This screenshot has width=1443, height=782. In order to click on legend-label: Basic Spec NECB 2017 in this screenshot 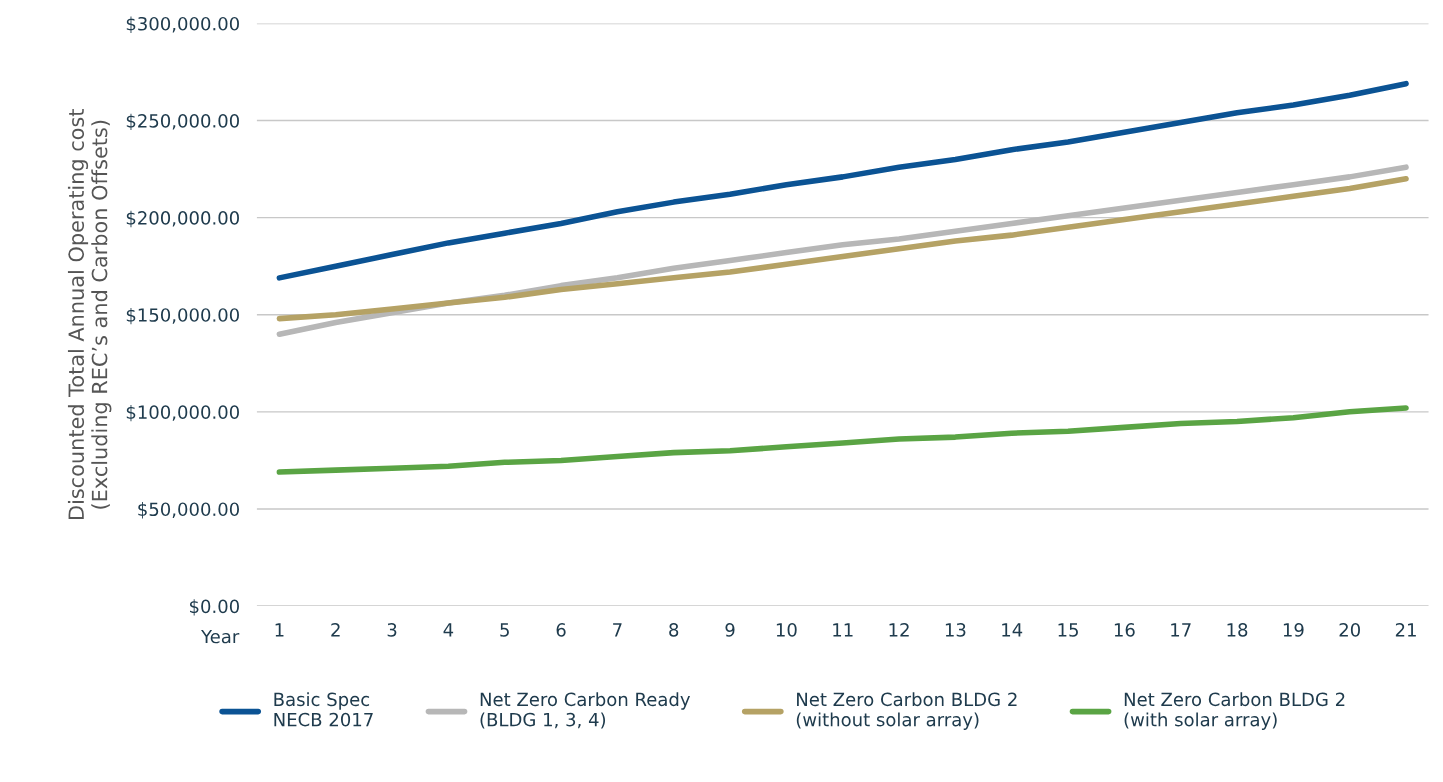, I will do `click(323, 709)`.